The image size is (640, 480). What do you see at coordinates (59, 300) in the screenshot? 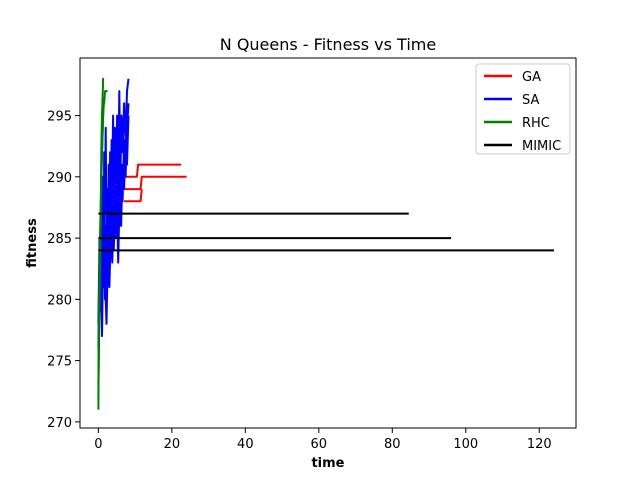
I see `y-tick-label: 280` at bounding box center [59, 300].